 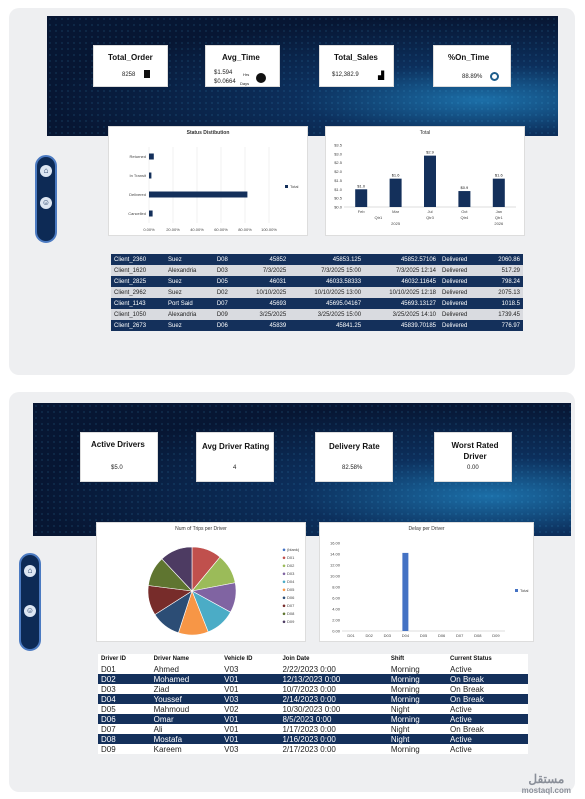 I want to click on table-cell: Ali, so click(x=186, y=729).